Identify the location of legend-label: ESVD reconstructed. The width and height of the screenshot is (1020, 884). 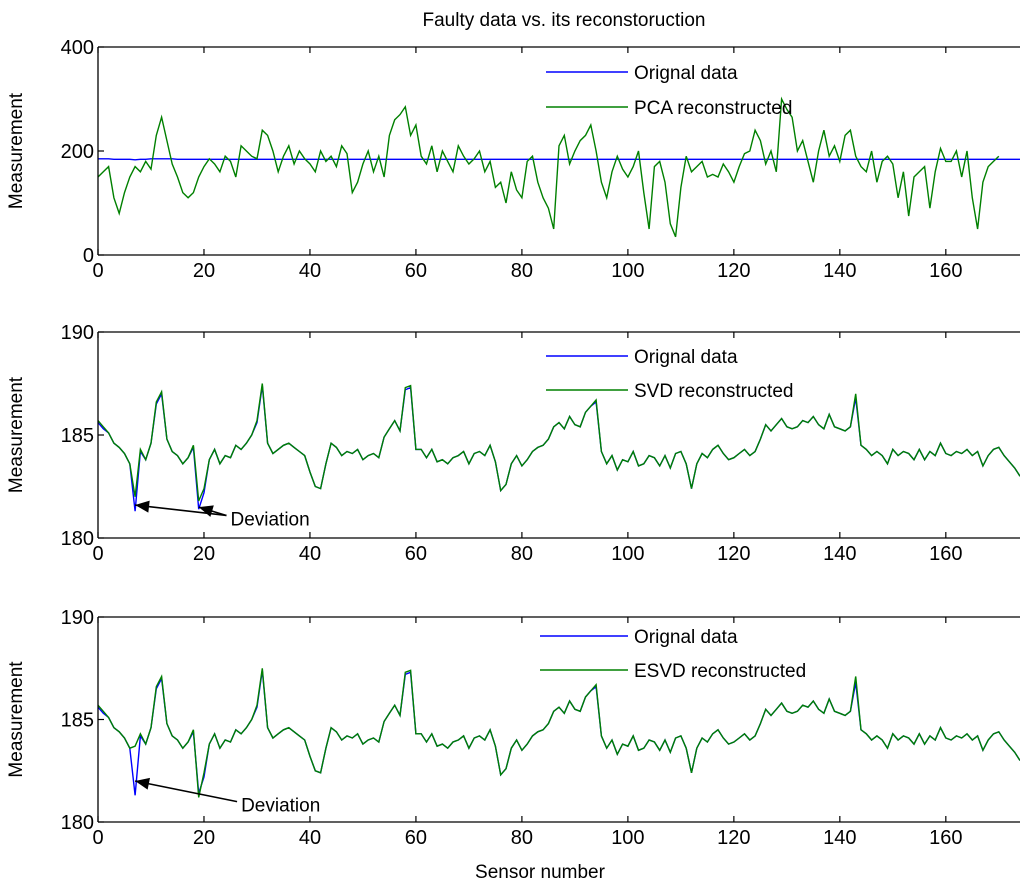
(720, 671).